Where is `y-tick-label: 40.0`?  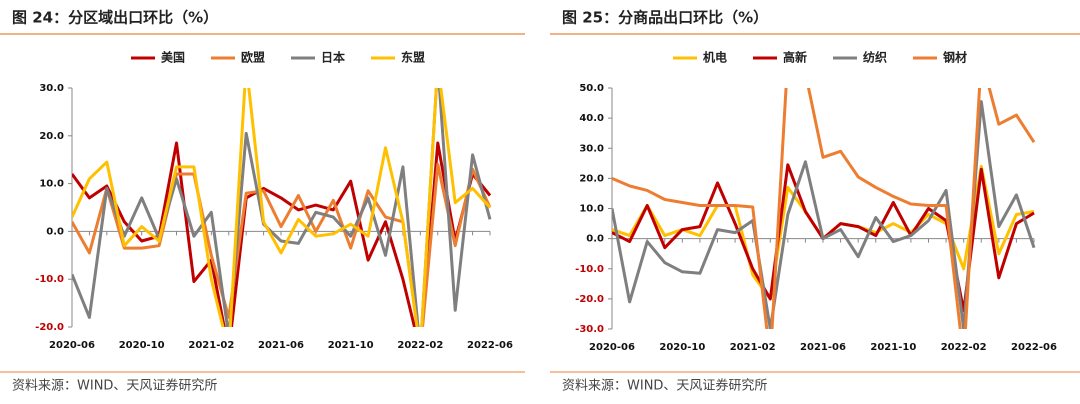
y-tick-label: 40.0 is located at coordinates (591, 118).